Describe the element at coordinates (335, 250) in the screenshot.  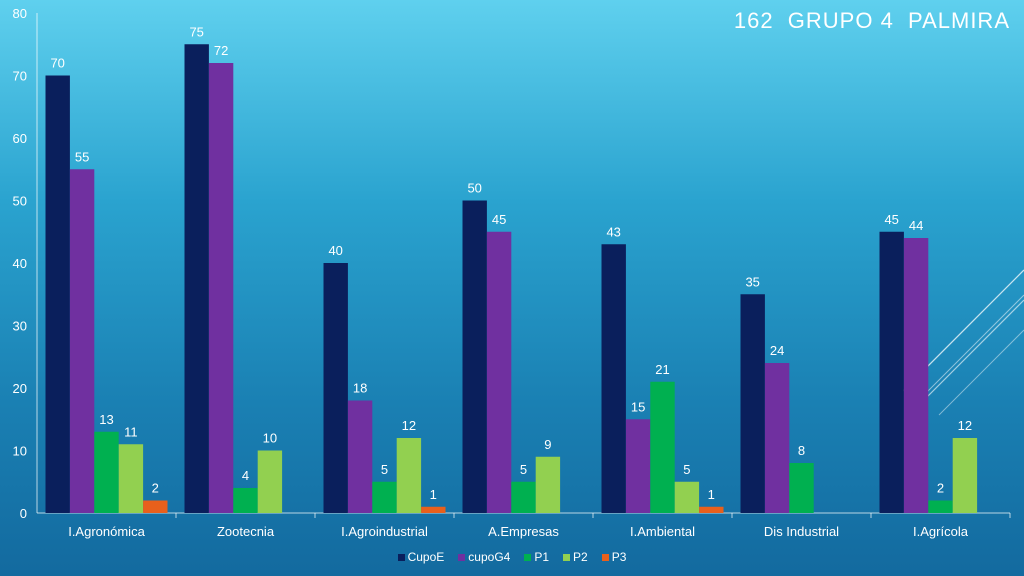
I see `data-label: 40` at that location.